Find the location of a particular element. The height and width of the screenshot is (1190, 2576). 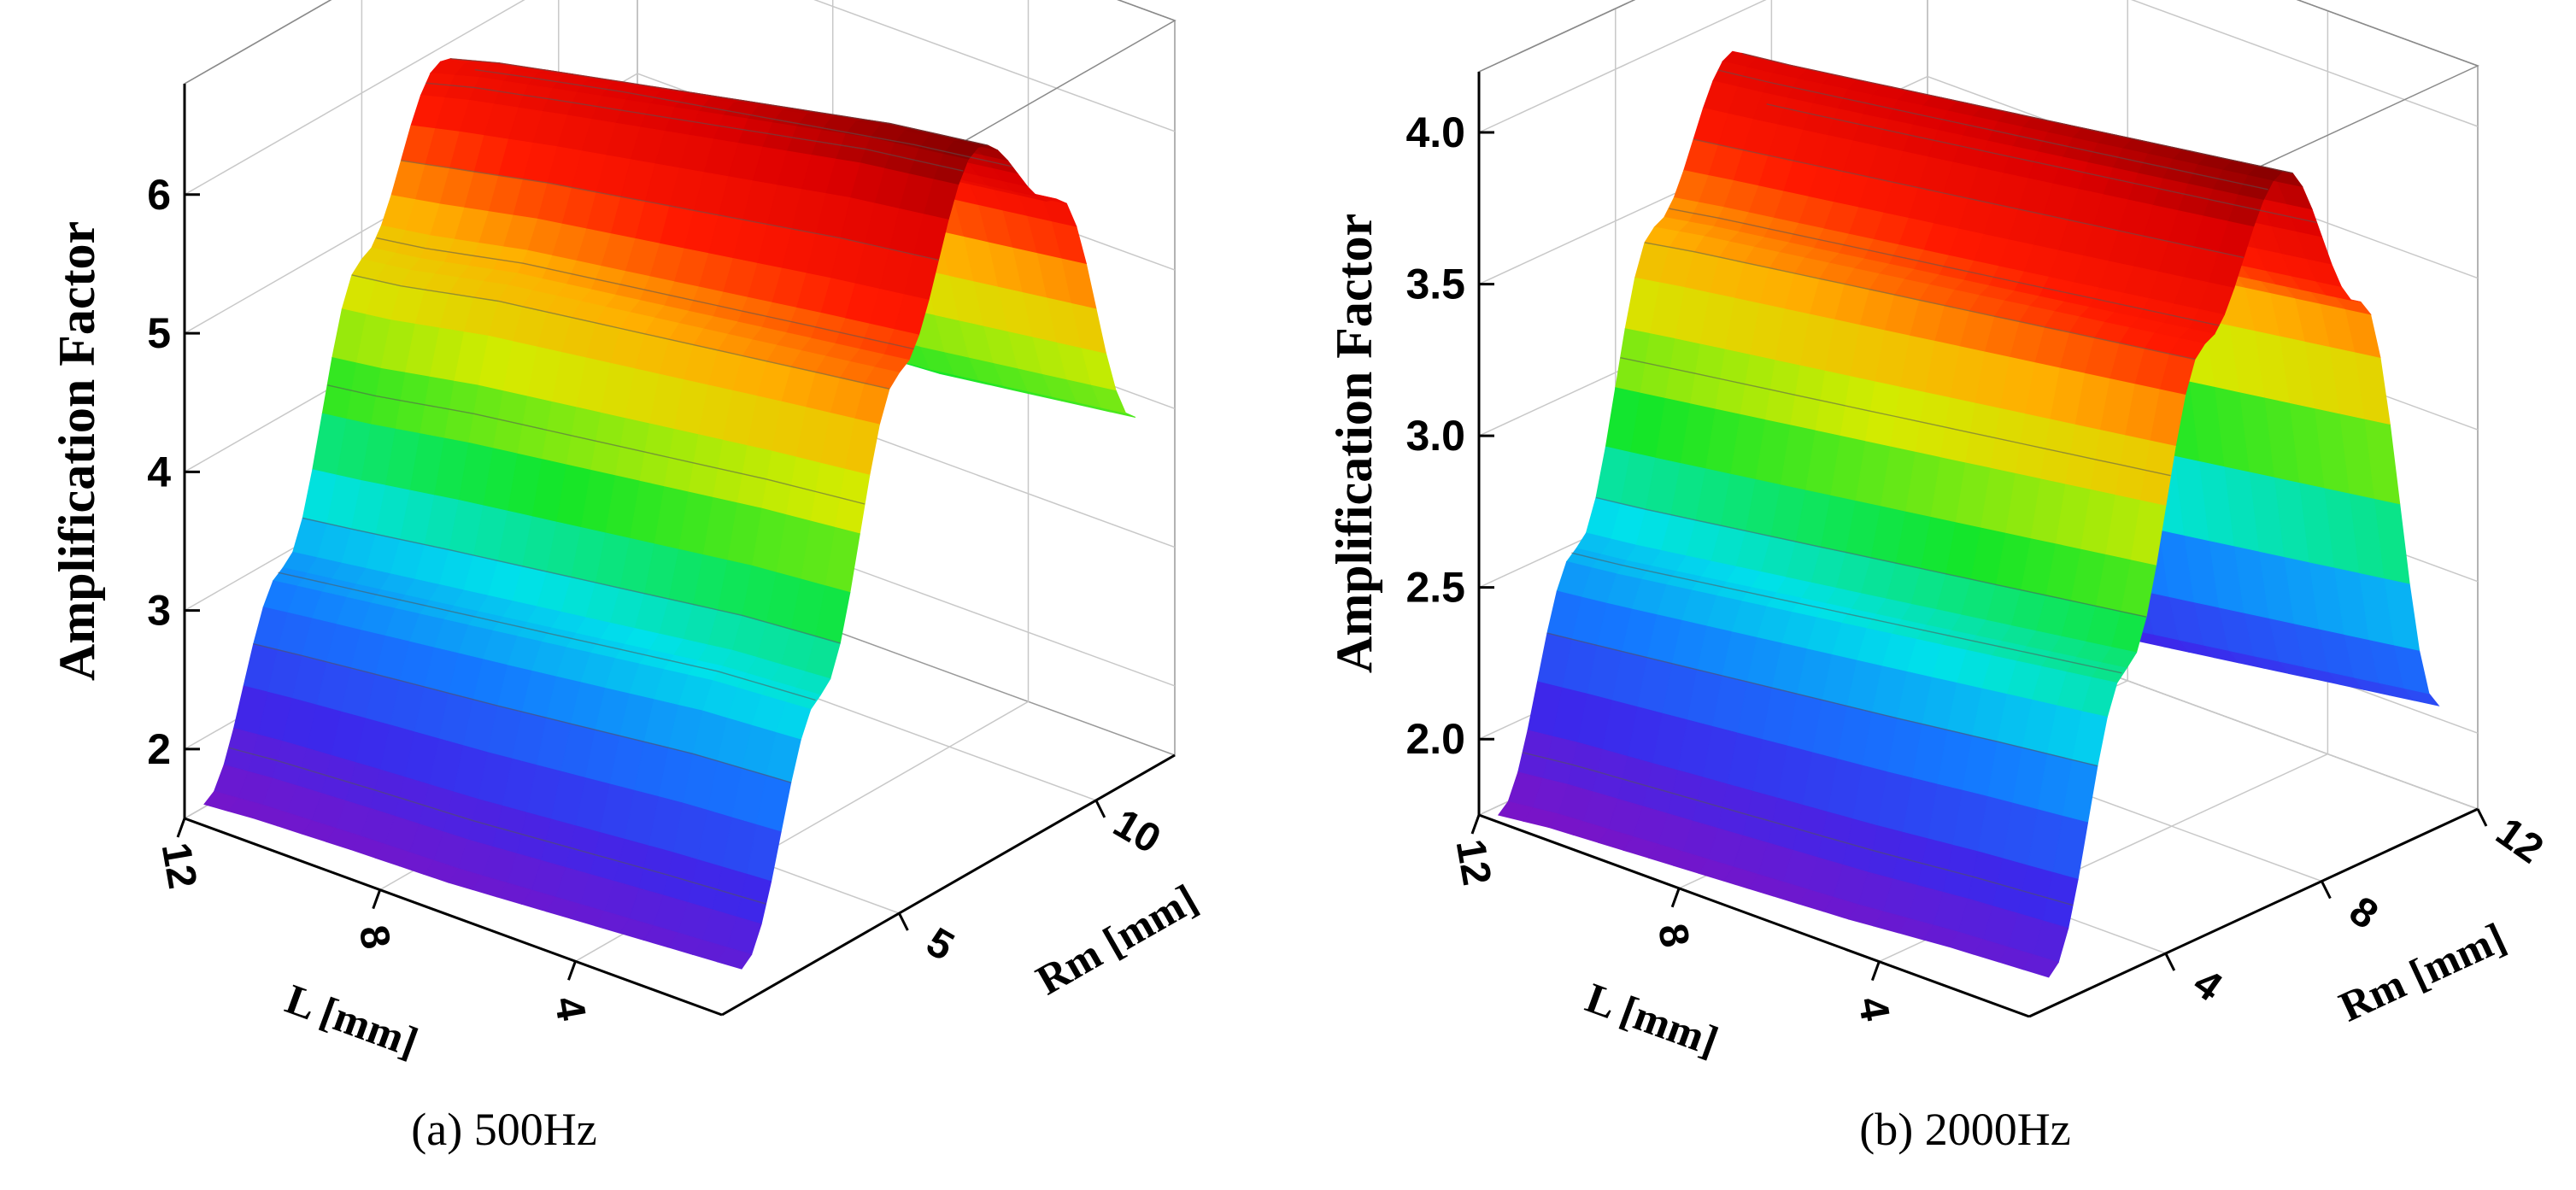

z-tick-label: 3.0 is located at coordinates (1435, 436).